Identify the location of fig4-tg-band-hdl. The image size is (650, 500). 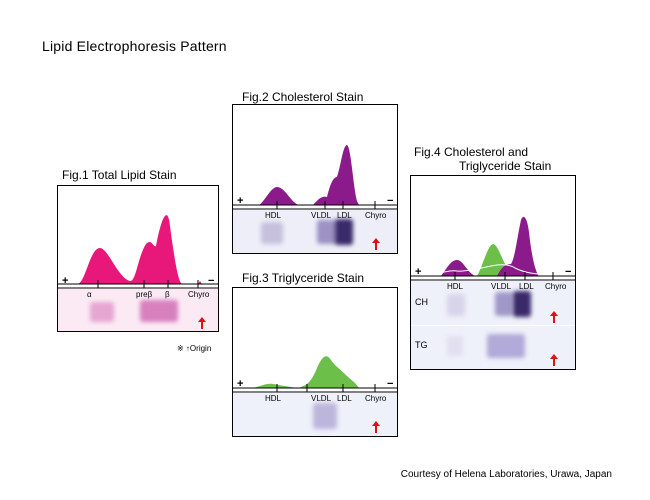
(455, 346).